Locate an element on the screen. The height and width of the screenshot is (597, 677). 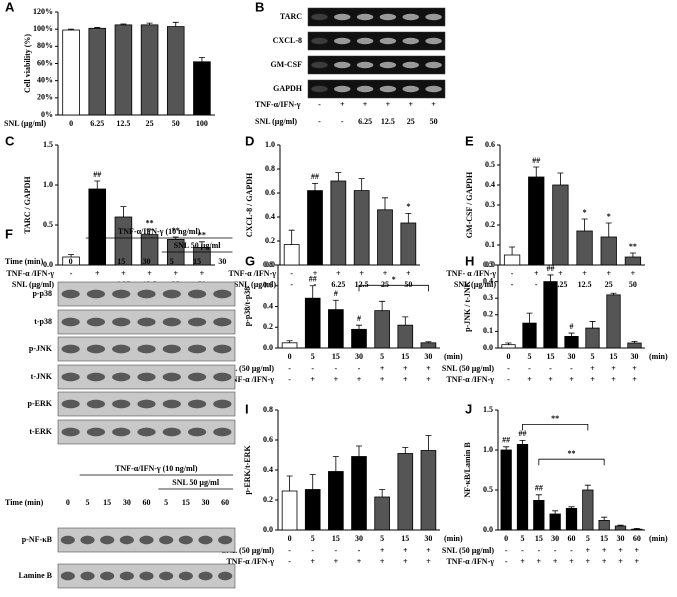
panel-letter: I is located at coordinates (247, 408).